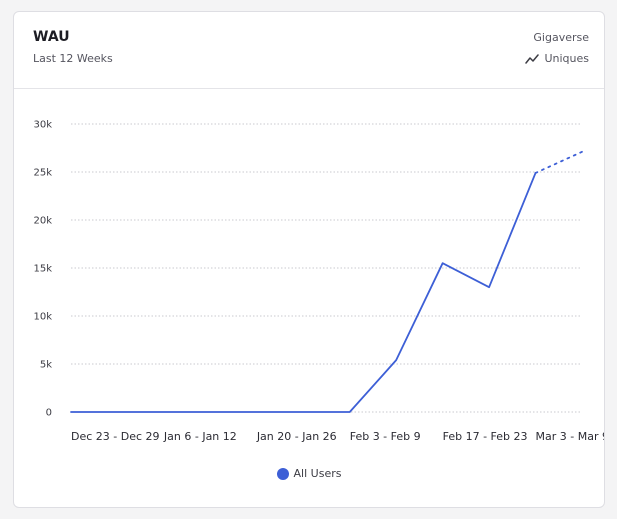 The image size is (617, 519). Describe the element at coordinates (570, 436) in the screenshot. I see `x-tick-label: Mar 3 - Mar 9` at that location.